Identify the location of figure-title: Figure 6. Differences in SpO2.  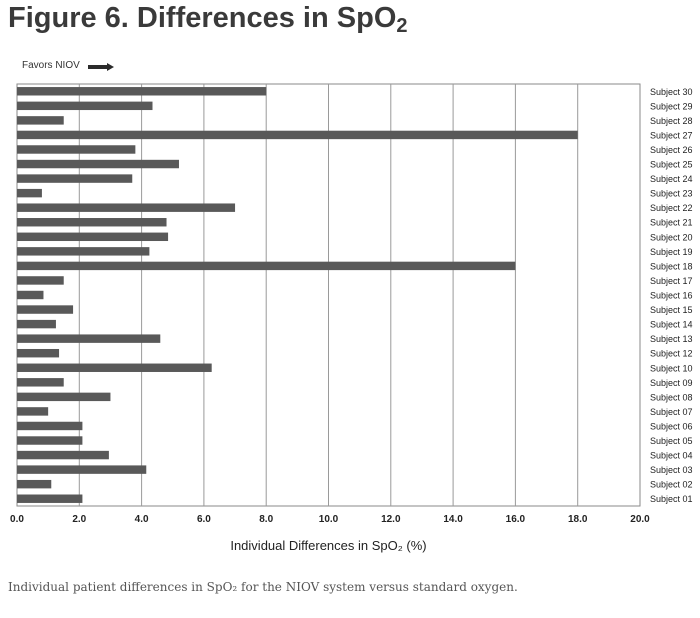
(208, 20).